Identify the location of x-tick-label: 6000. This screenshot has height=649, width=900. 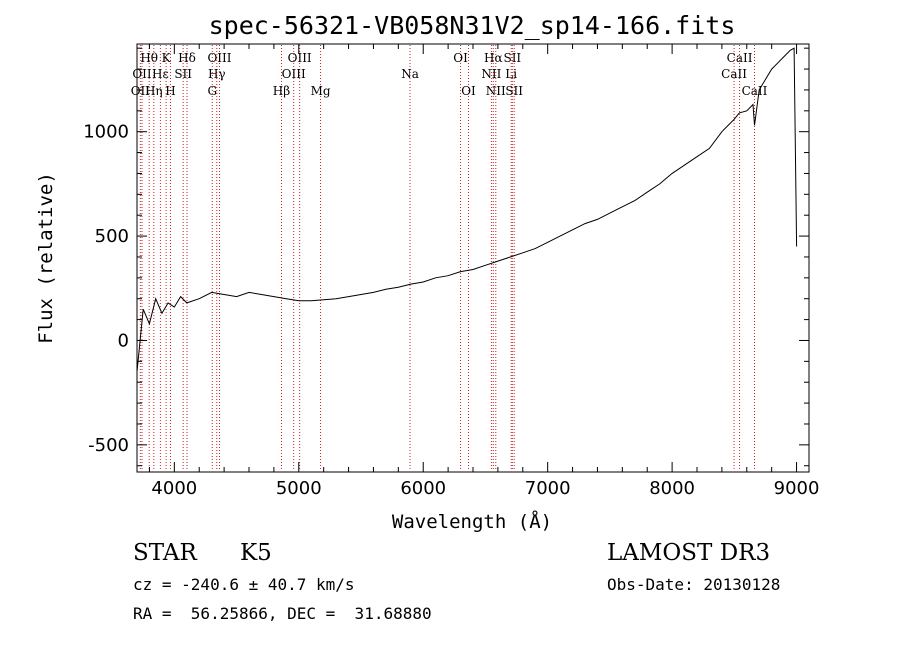
(423, 488).